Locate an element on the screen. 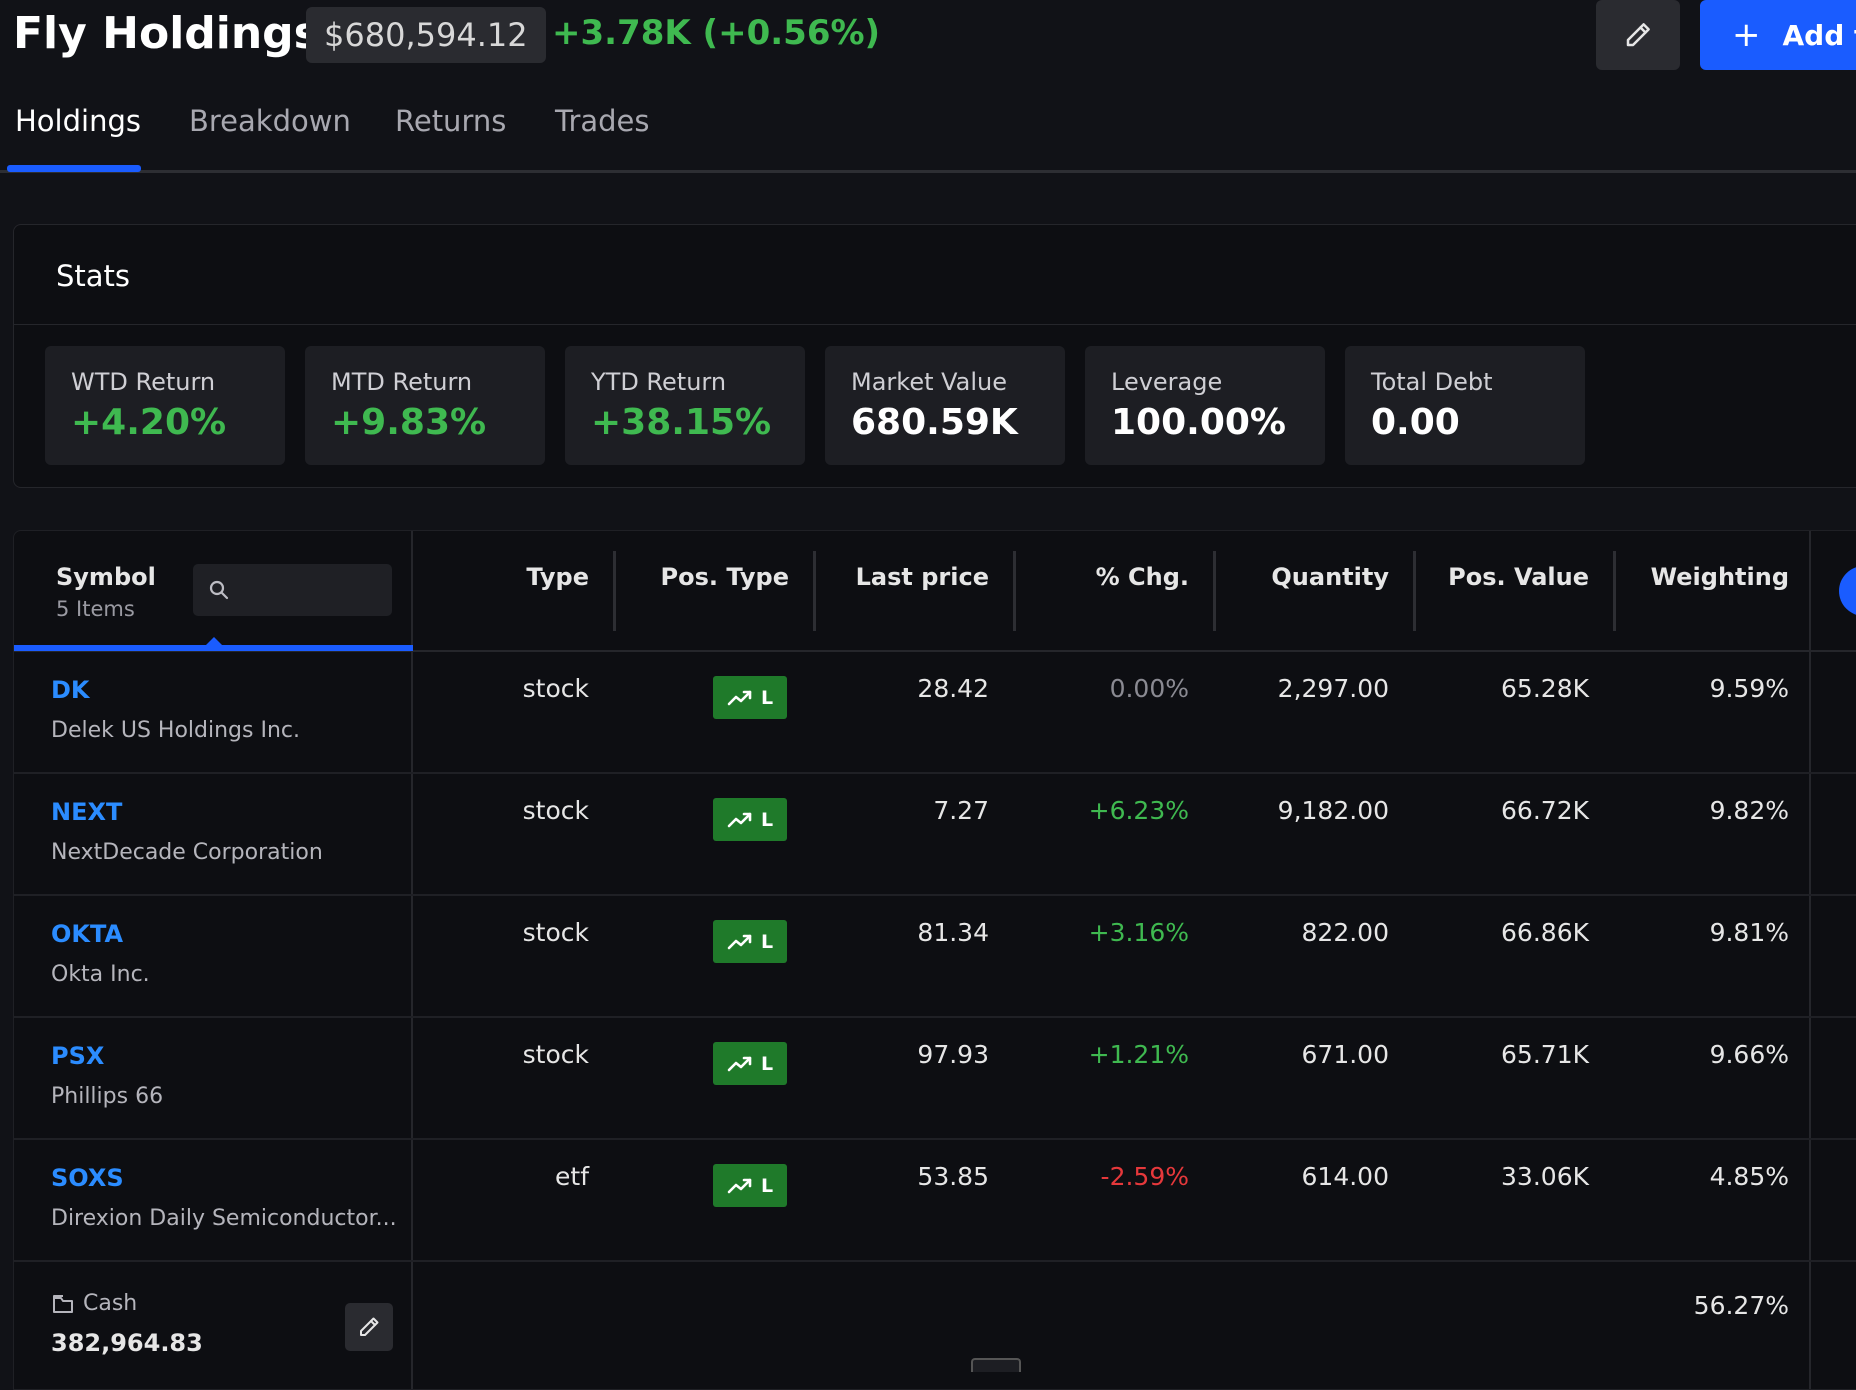 The height and width of the screenshot is (1390, 1856). search-icon is located at coordinates (219, 590).